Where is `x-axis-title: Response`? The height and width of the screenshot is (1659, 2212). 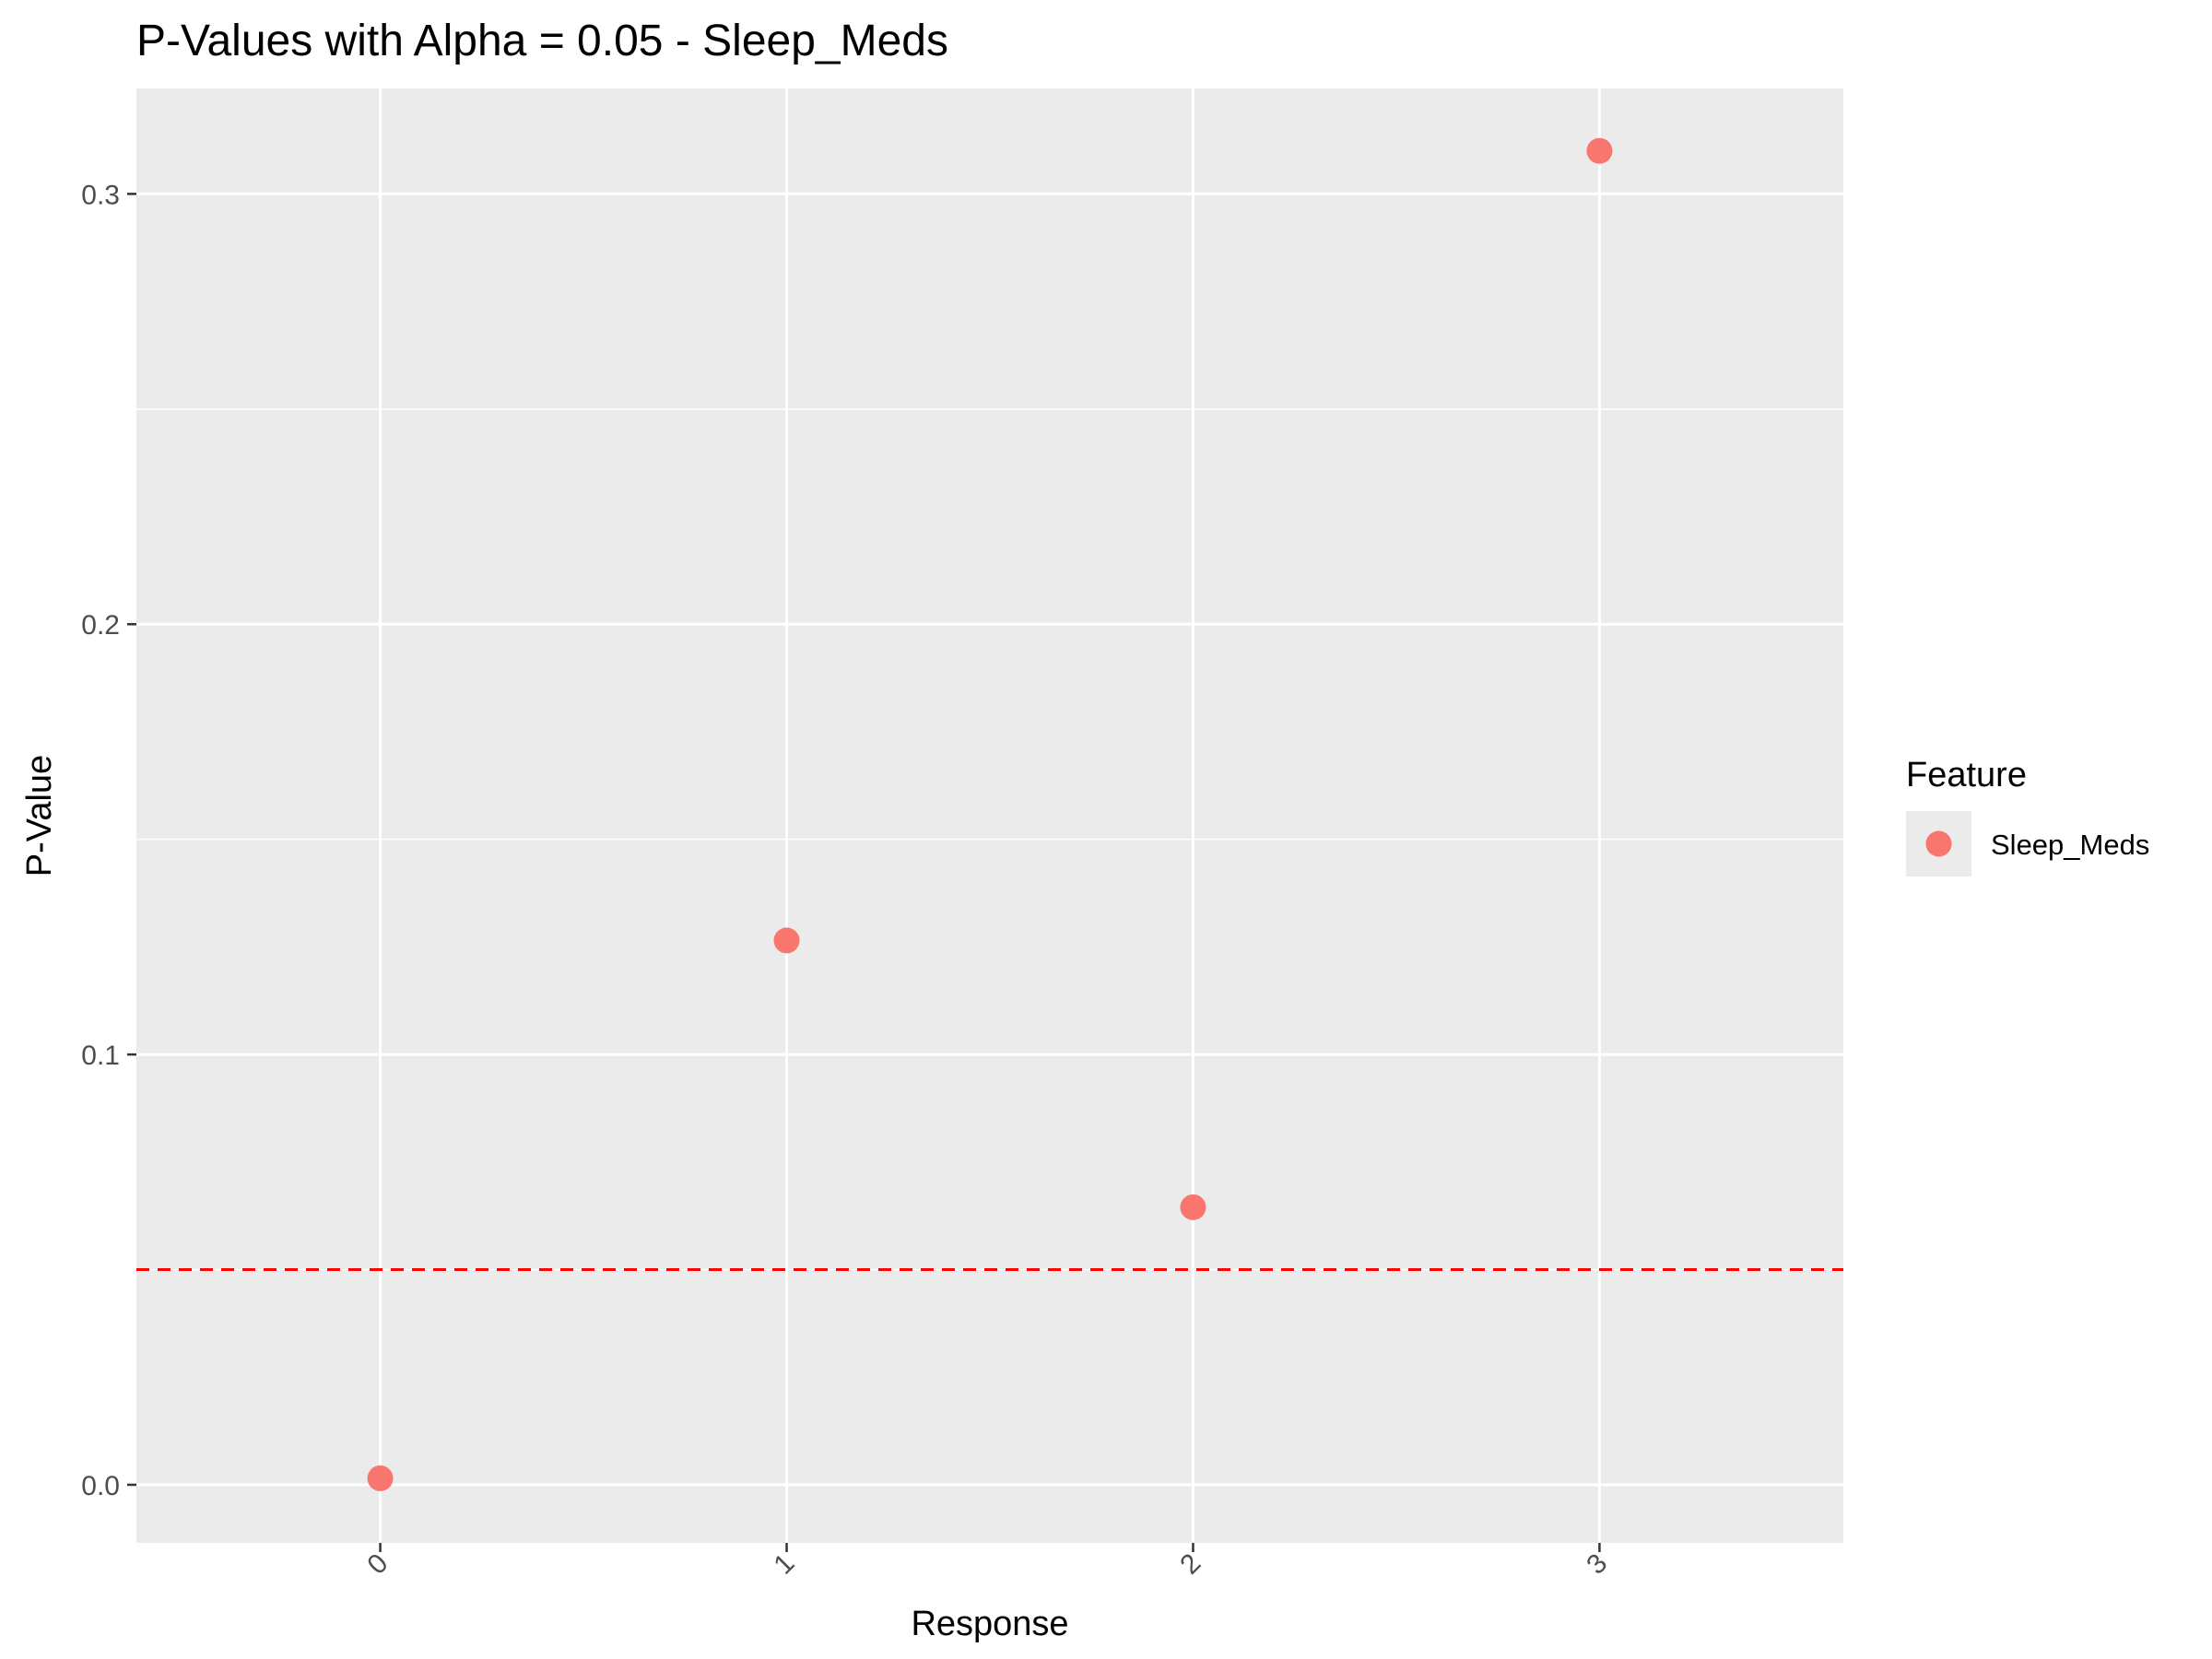 x-axis-title: Response is located at coordinates (989, 1624).